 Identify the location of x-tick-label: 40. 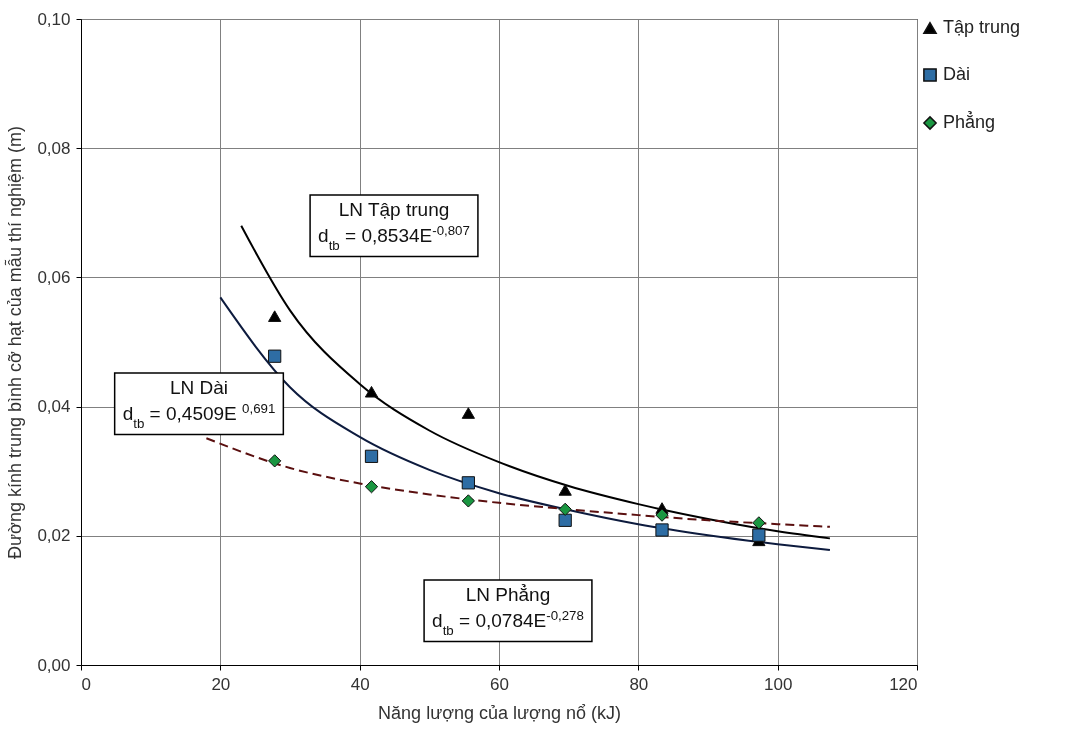
(360, 684).